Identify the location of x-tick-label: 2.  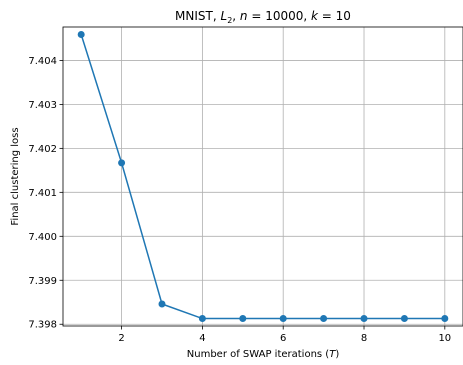
(121, 338).